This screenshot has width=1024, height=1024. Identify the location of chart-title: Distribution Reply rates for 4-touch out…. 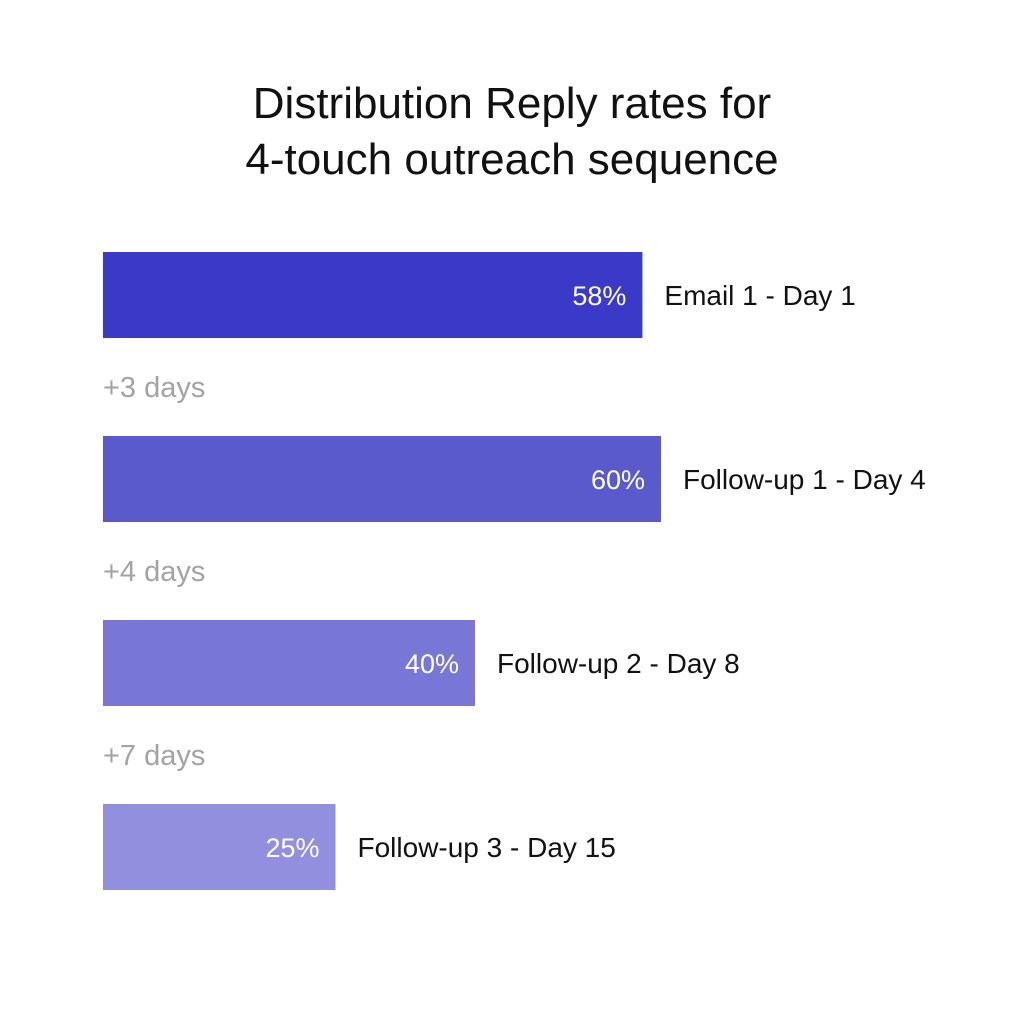
(512, 132).